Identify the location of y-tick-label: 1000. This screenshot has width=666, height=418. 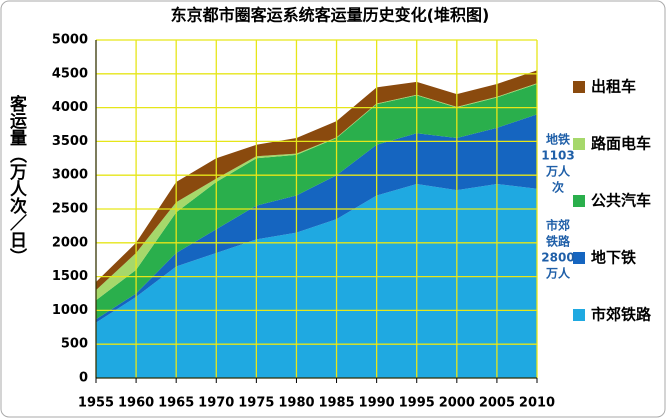
(70, 310).